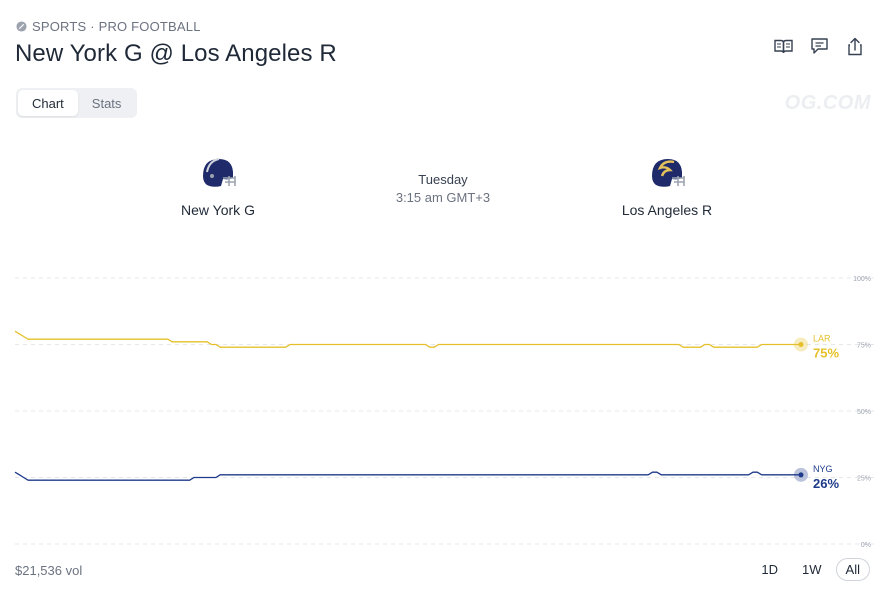 The width and height of the screenshot is (883, 599). What do you see at coordinates (864, 479) in the screenshot?
I see `y-tick-label: 25%` at bounding box center [864, 479].